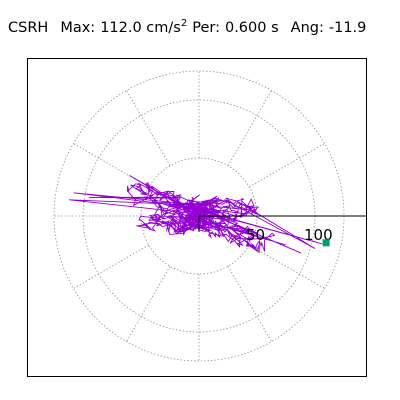 This screenshot has height=400, width=400. I want to click on chart-header: CSRH Max: 112.0 cm/s2 Per: 0.600 s Ang: -11.9, so click(187, 27).